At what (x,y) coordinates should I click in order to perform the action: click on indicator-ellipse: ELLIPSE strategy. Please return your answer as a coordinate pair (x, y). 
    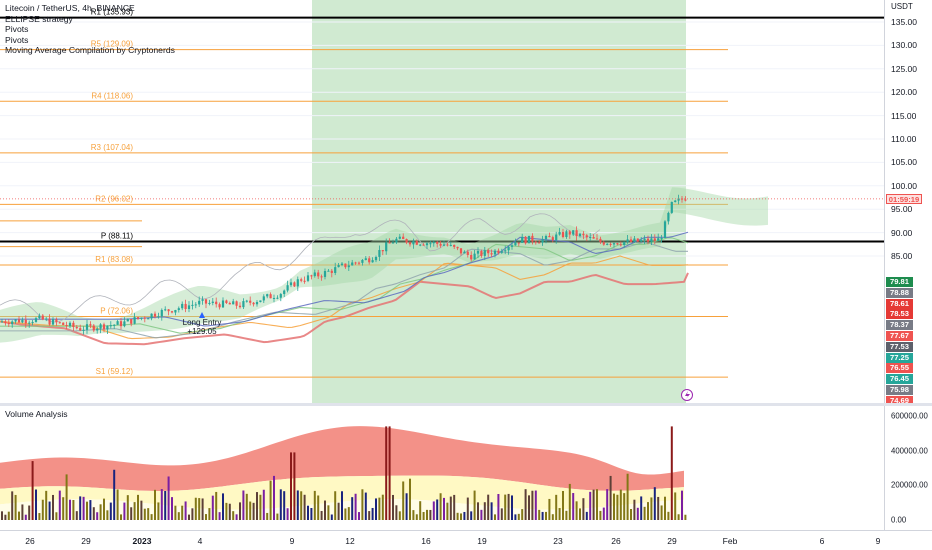
    Looking at the image, I should click on (39, 18).